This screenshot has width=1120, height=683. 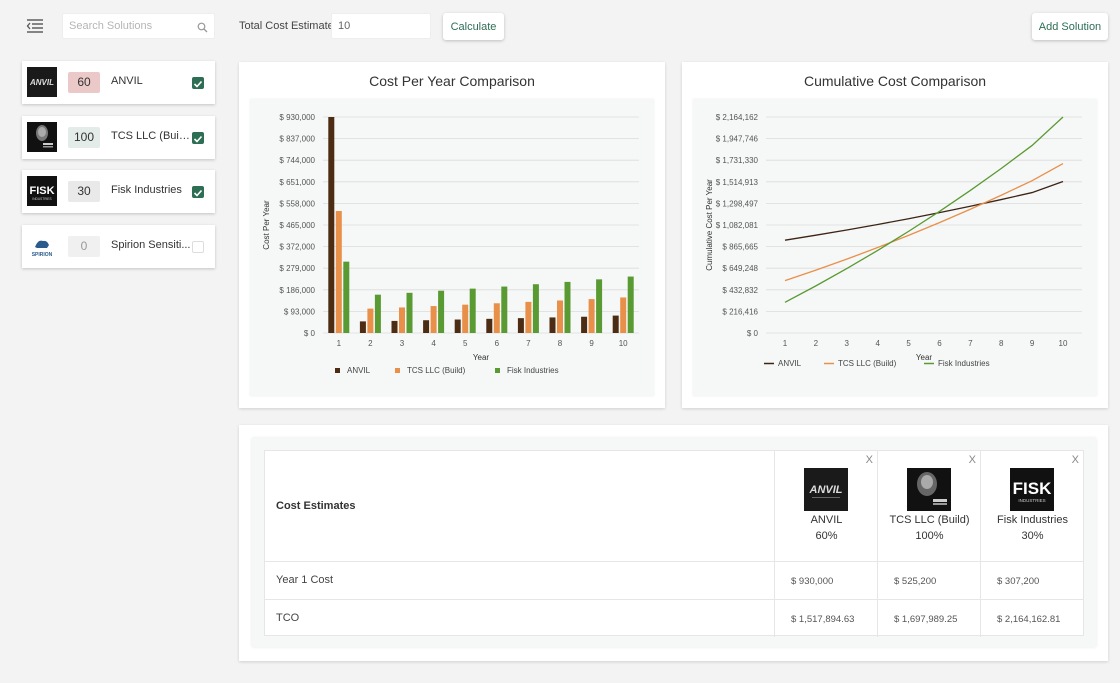 I want to click on row-label-tco: TCO, so click(x=288, y=618).